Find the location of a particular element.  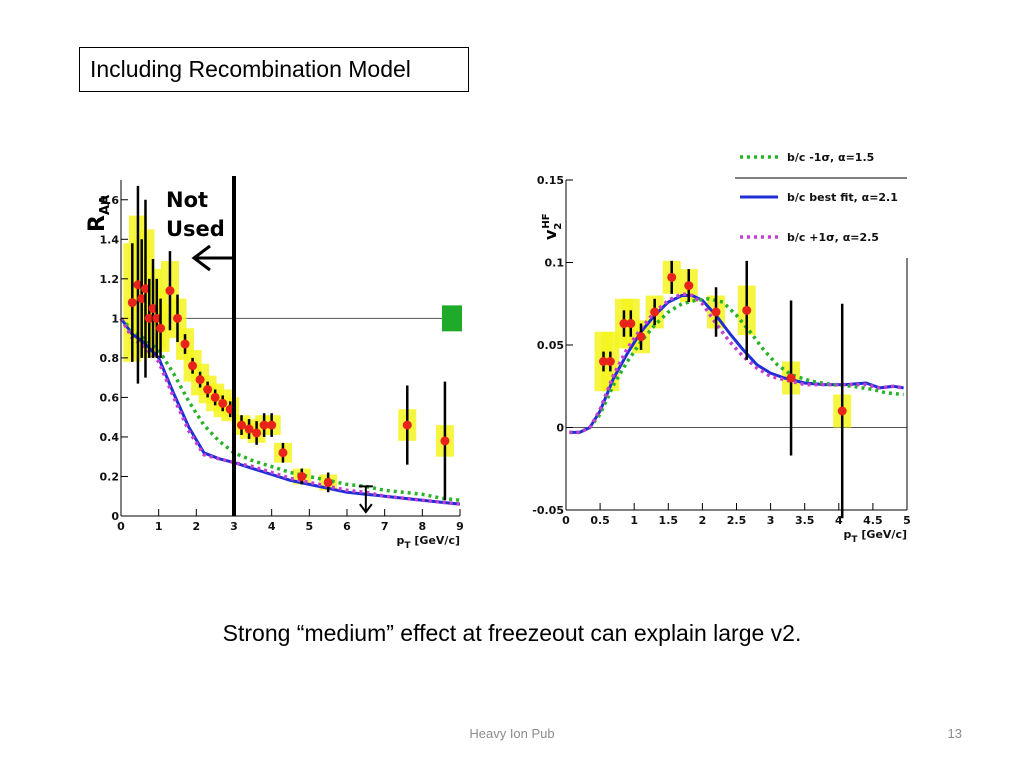

y-axis-title: v2HF is located at coordinates (552, 226).